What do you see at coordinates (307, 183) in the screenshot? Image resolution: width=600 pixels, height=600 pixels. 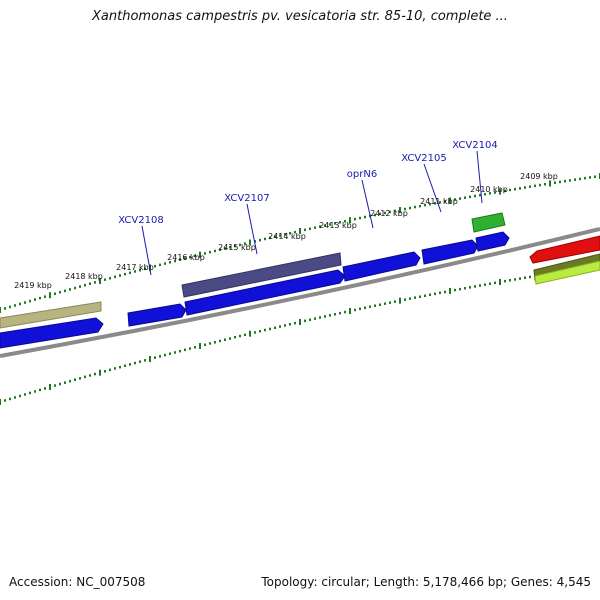 I see `gene-labels: XCV2108 XCV2107 oprN6 XCV2105 XCV2104` at bounding box center [307, 183].